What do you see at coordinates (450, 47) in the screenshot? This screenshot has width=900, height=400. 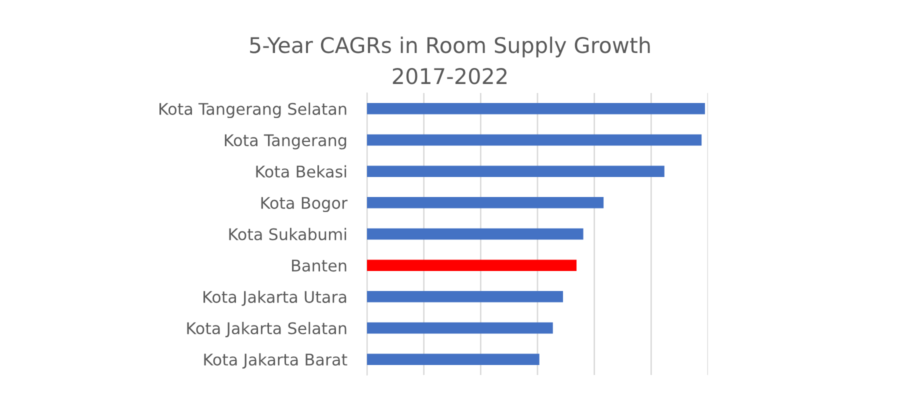 I see `chart-title: 5-Year CAGRs in Room Supply Growth` at bounding box center [450, 47].